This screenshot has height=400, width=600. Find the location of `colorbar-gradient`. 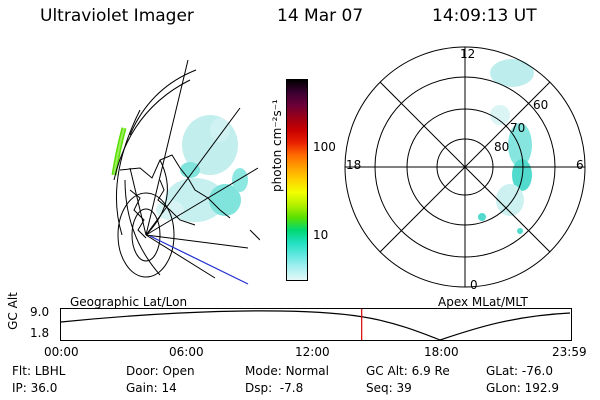

colorbar-gradient is located at coordinates (297, 180).